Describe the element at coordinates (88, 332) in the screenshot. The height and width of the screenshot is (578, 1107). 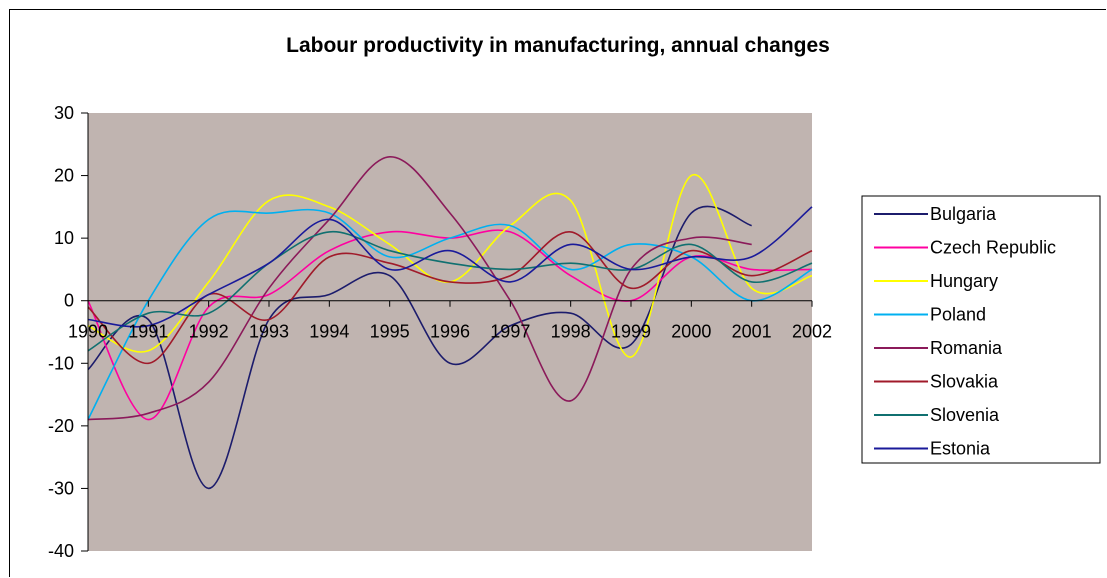
I see `x-tick-label: 1990` at that location.